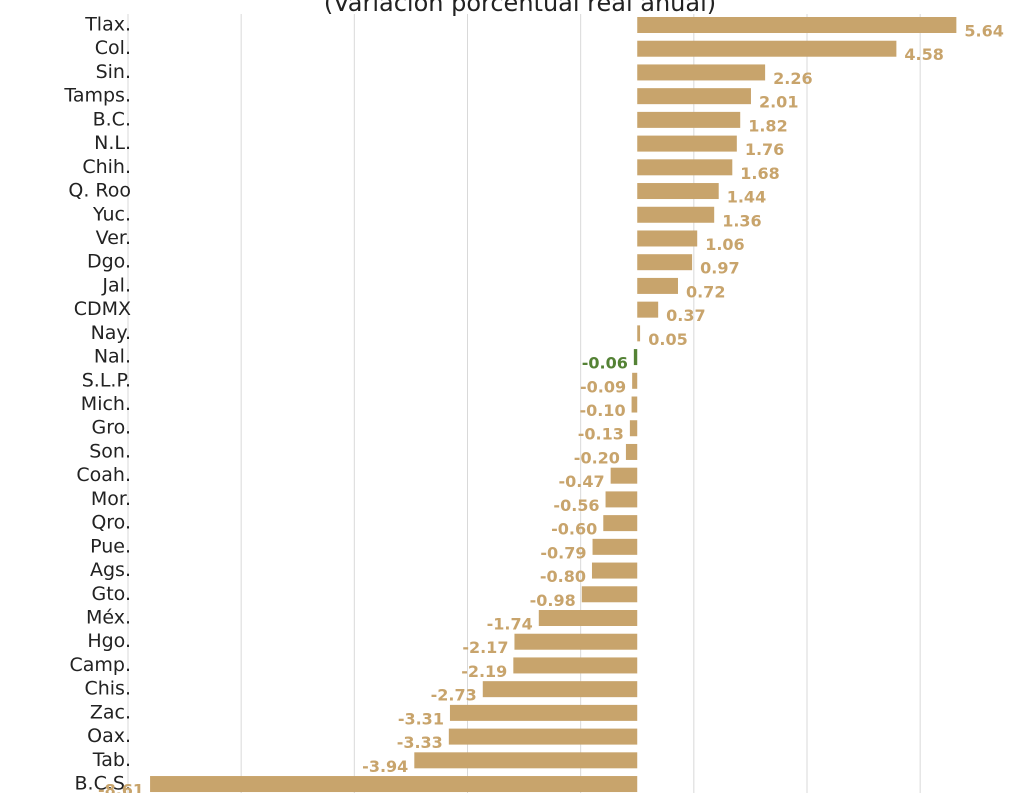  I want to click on category-label: Coah., so click(103, 475).